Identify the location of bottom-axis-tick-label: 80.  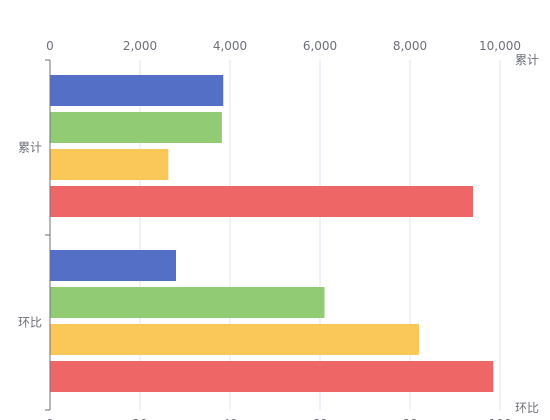
(409, 418).